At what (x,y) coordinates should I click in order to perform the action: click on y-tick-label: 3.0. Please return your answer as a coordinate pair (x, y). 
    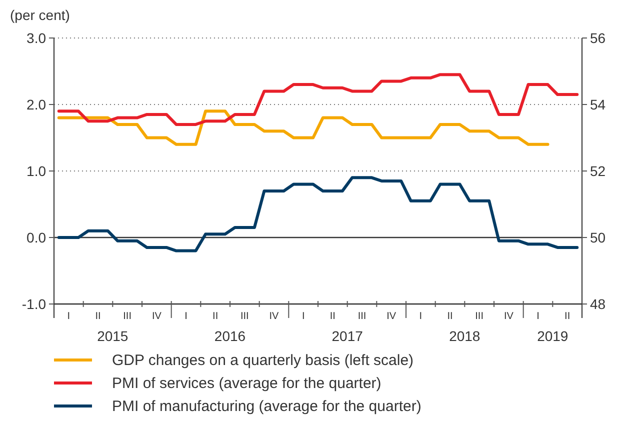
    Looking at the image, I should click on (36, 38).